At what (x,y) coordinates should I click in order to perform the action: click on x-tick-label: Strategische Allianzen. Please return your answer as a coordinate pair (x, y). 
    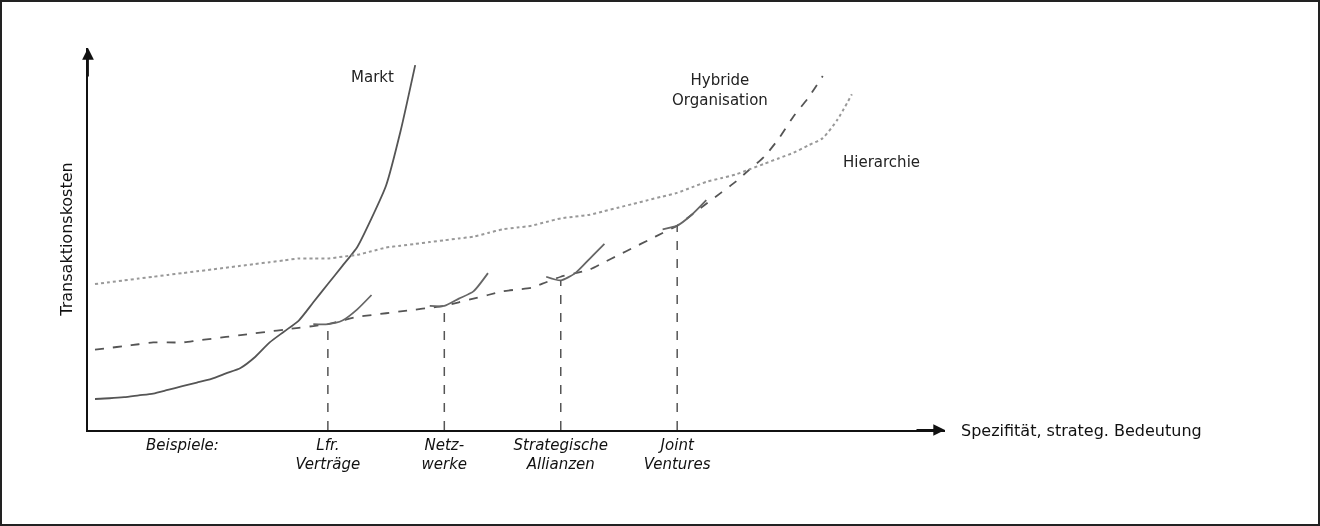
    Looking at the image, I should click on (560, 454).